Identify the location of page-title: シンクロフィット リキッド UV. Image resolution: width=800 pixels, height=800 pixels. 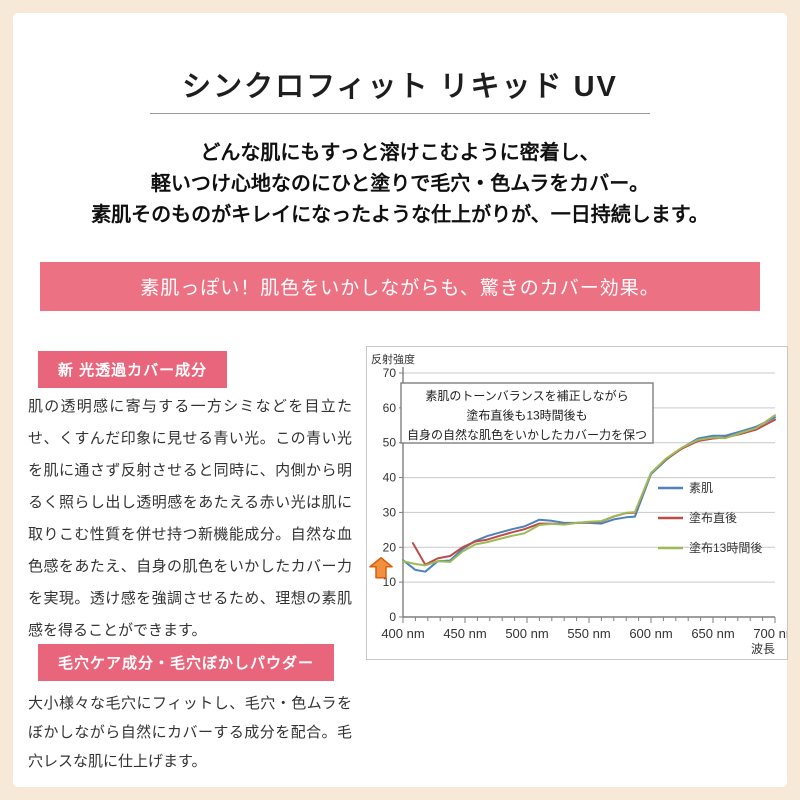
(400, 87).